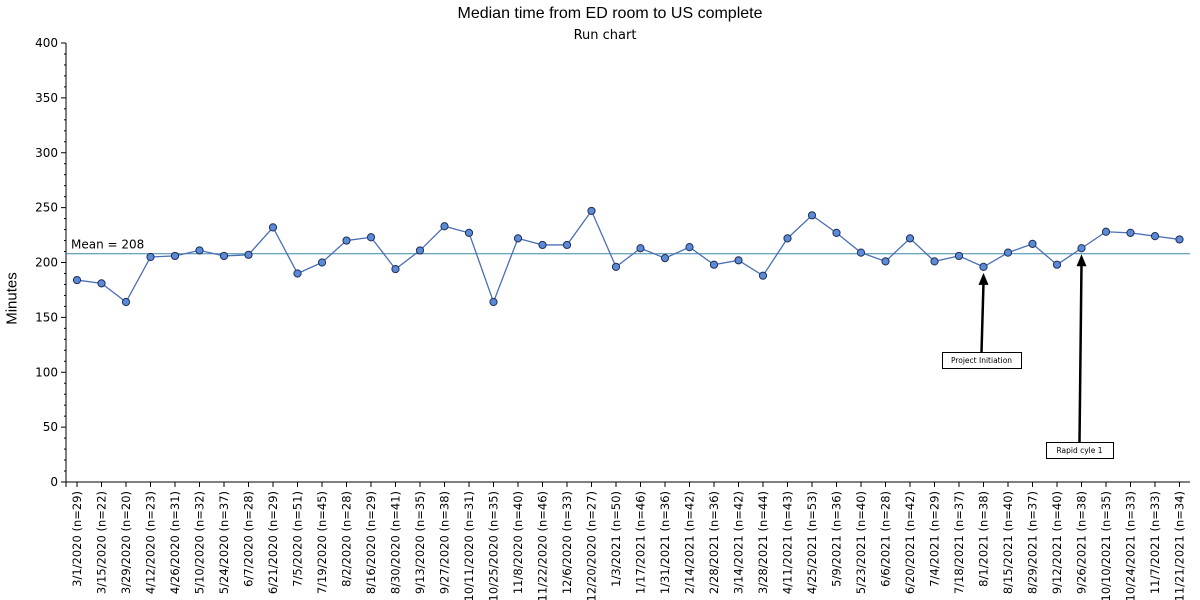 The image size is (1200, 600). What do you see at coordinates (46, 43) in the screenshot?
I see `y-tick-label: 400` at bounding box center [46, 43].